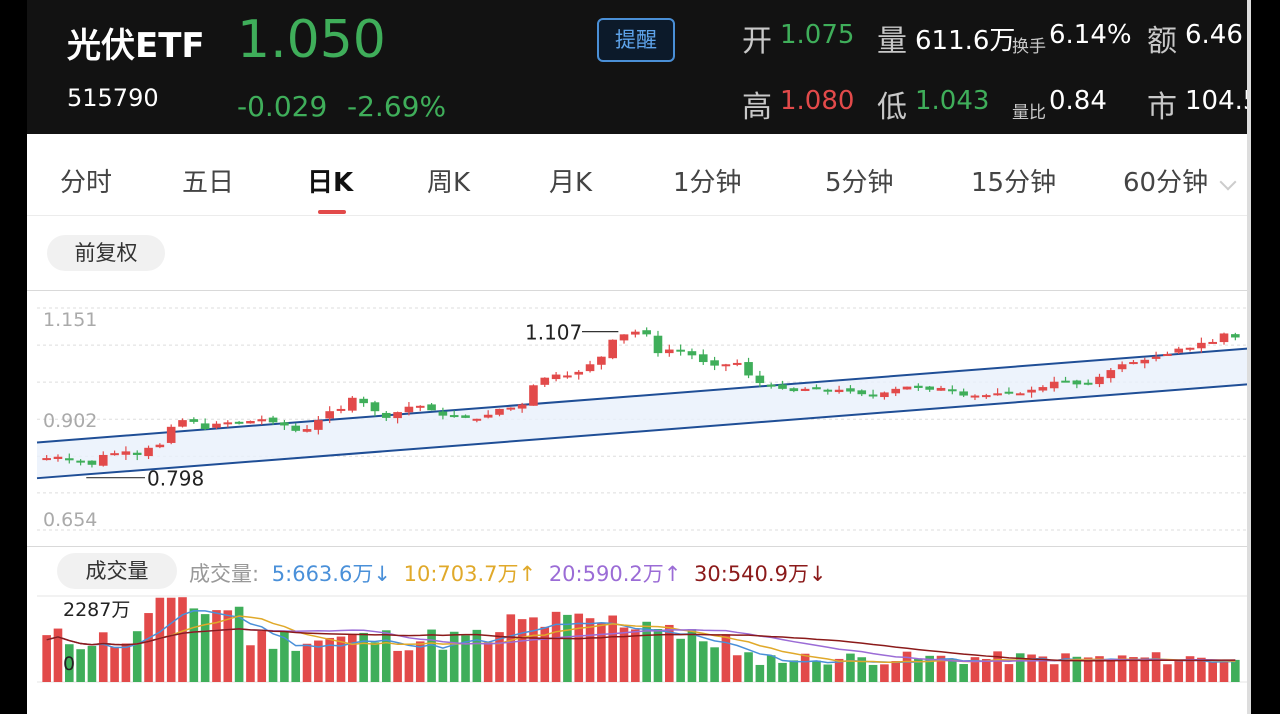  What do you see at coordinates (175, 479) in the screenshot?
I see `min-price-label: 0.798` at bounding box center [175, 479].